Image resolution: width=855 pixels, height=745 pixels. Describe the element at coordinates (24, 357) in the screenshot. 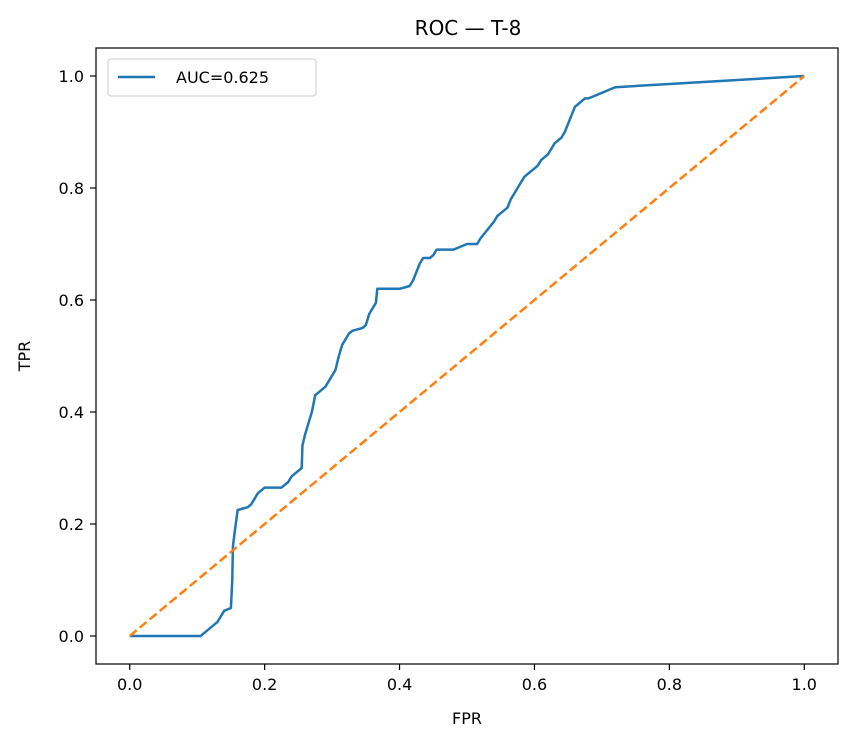

I see `y-axis-label: TPR` at that location.